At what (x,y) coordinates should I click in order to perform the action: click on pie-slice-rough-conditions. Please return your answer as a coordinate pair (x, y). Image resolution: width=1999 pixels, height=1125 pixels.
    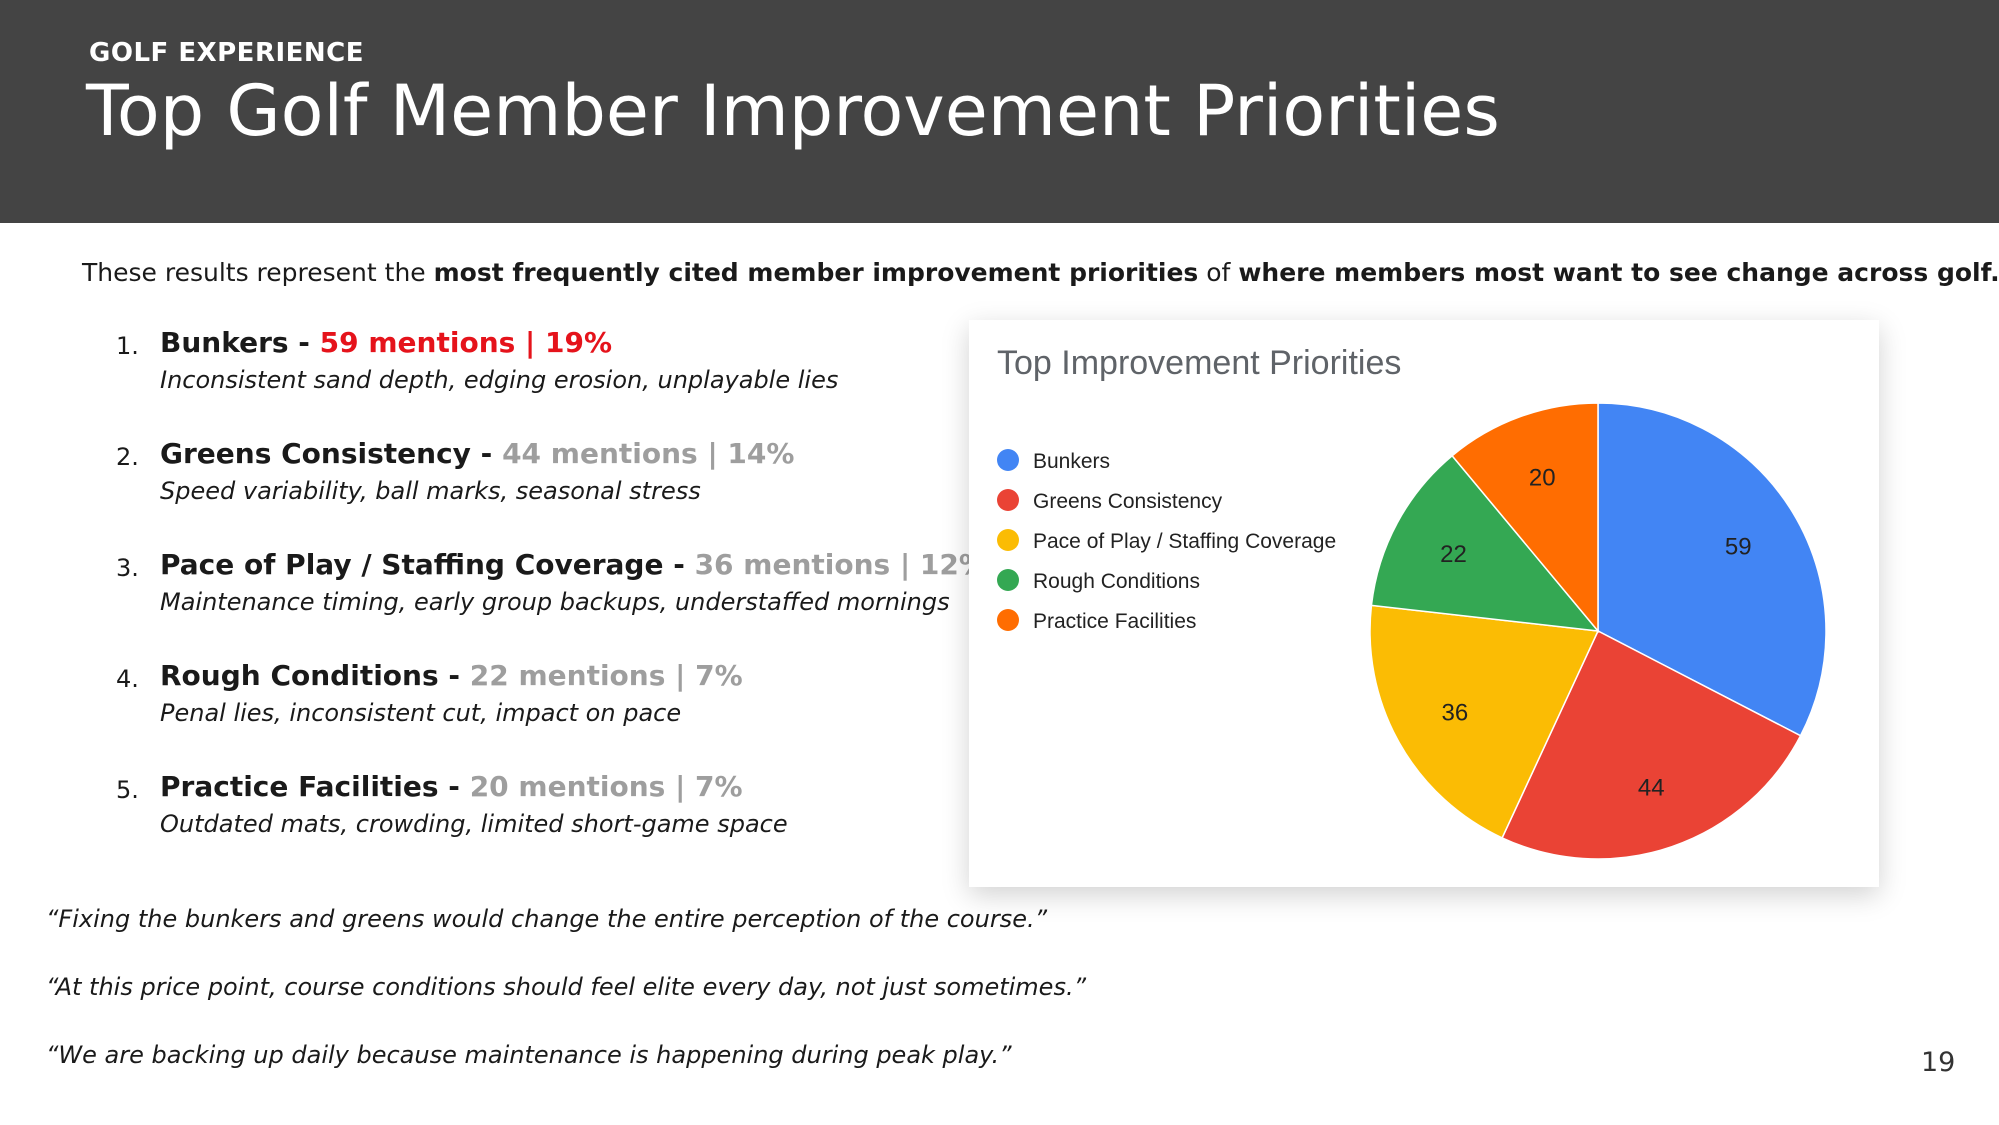
    Looking at the image, I should click on (1485, 543).